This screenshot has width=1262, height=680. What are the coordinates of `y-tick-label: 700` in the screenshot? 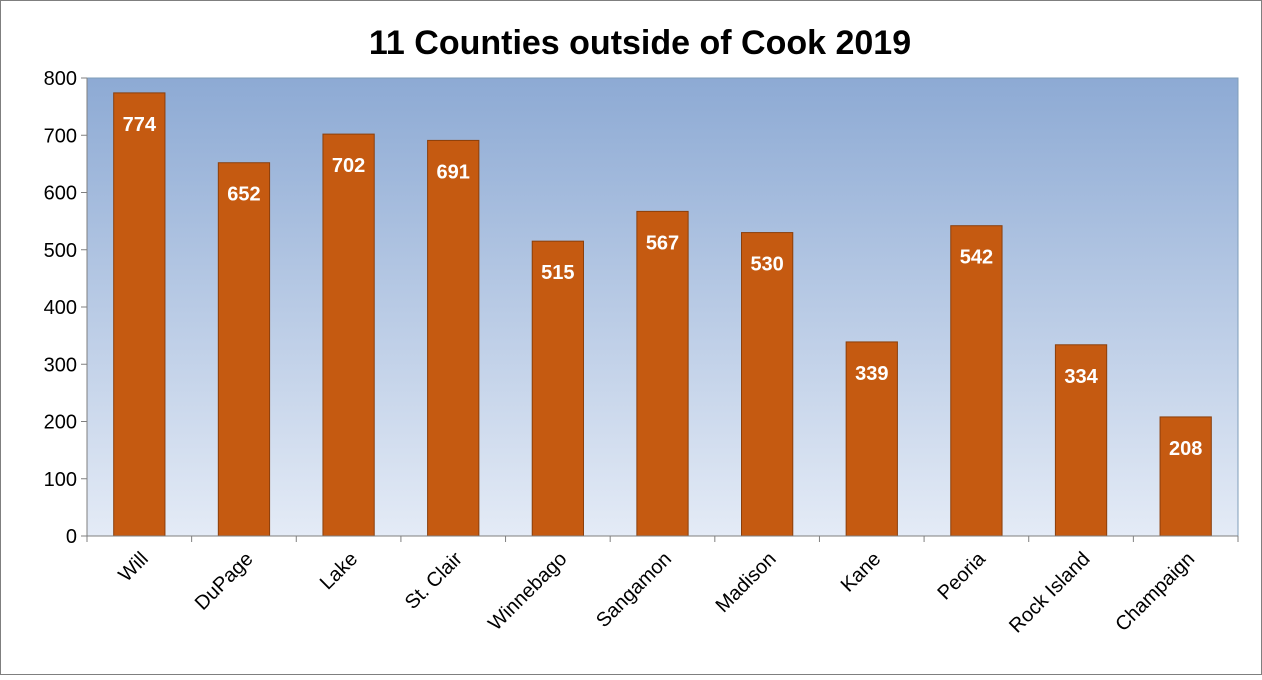 It's located at (60, 136).